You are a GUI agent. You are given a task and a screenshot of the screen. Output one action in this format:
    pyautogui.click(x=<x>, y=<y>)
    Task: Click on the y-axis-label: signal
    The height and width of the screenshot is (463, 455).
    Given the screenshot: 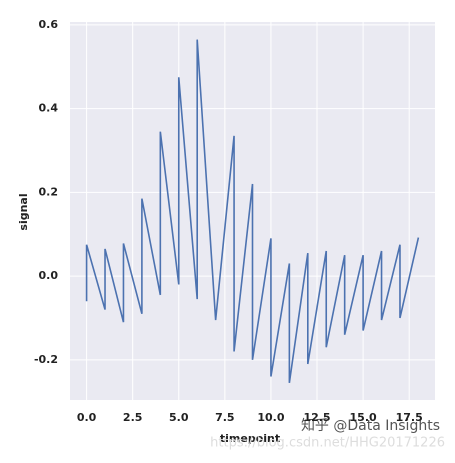 What is the action you would take?
    pyautogui.click(x=23, y=211)
    